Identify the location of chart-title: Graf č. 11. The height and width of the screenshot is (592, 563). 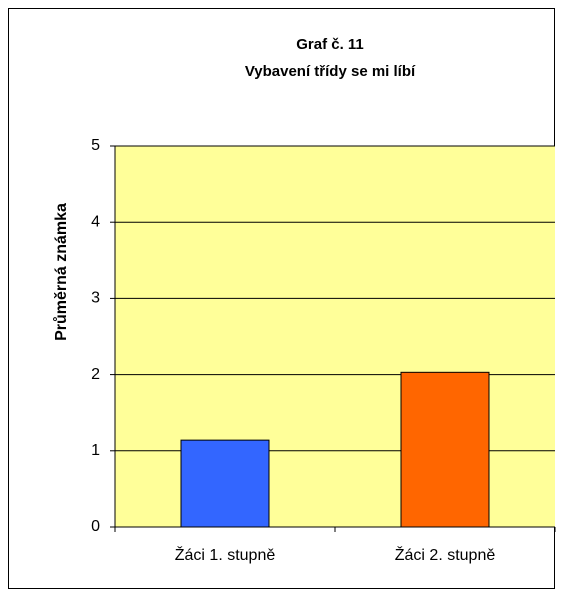
(330, 44).